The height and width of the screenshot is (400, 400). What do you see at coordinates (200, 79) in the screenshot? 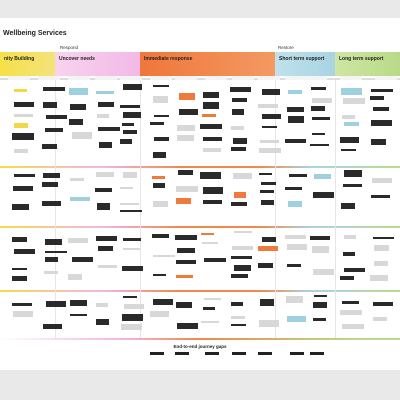
I see `column-row` at bounding box center [200, 79].